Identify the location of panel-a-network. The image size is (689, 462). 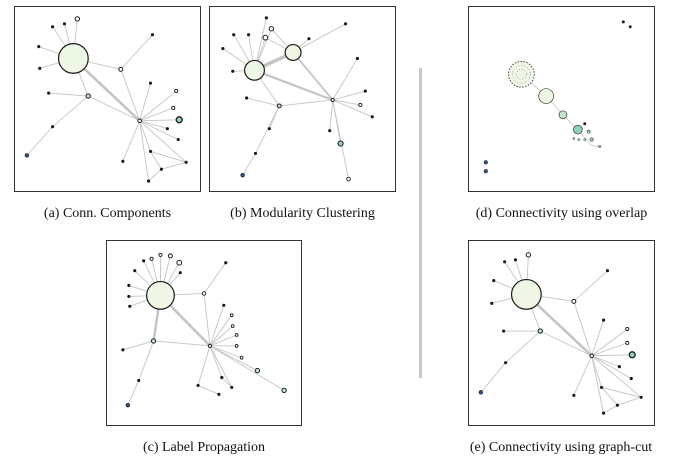
(106, 99).